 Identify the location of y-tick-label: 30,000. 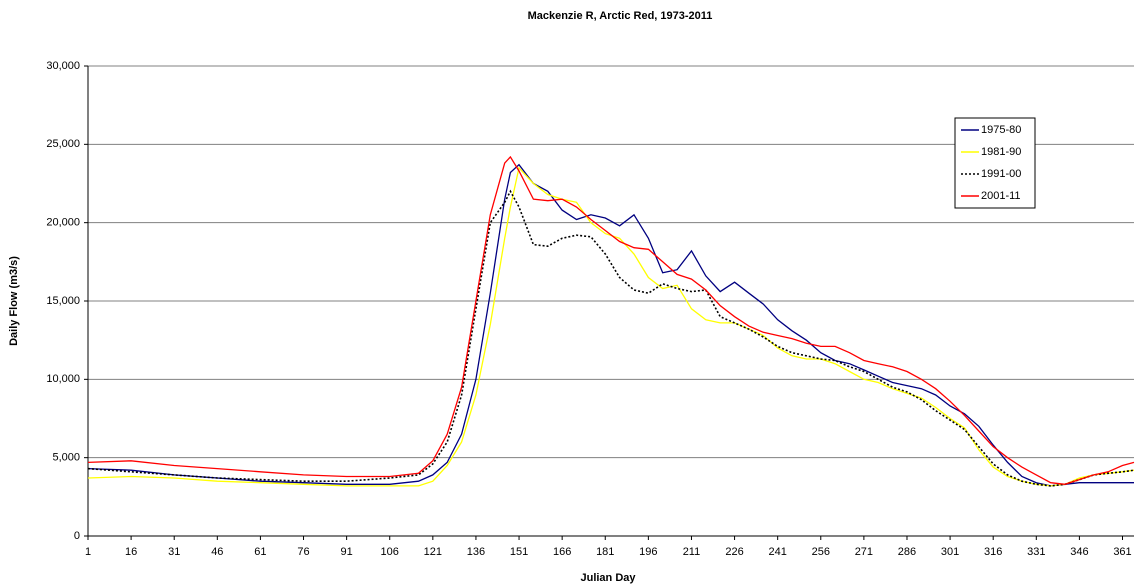
(63, 66).